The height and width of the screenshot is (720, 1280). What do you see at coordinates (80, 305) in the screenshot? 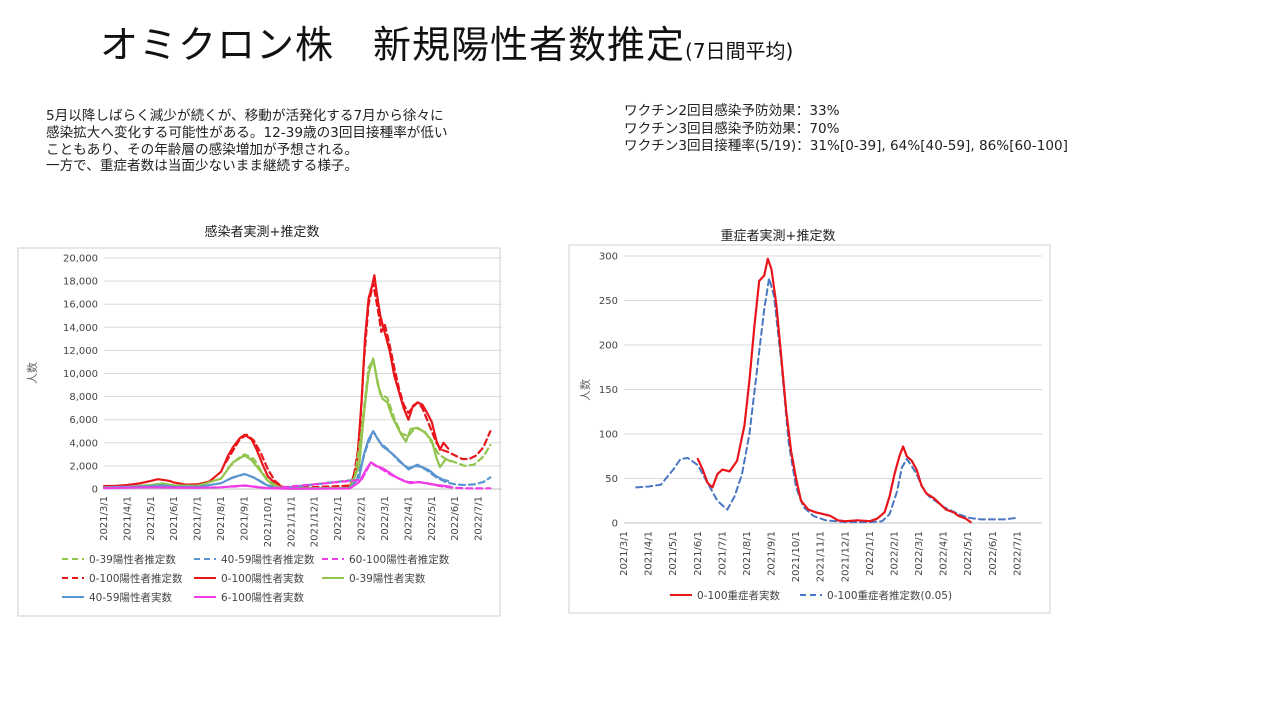
I see `y-tick-label: 16,000` at bounding box center [80, 305].